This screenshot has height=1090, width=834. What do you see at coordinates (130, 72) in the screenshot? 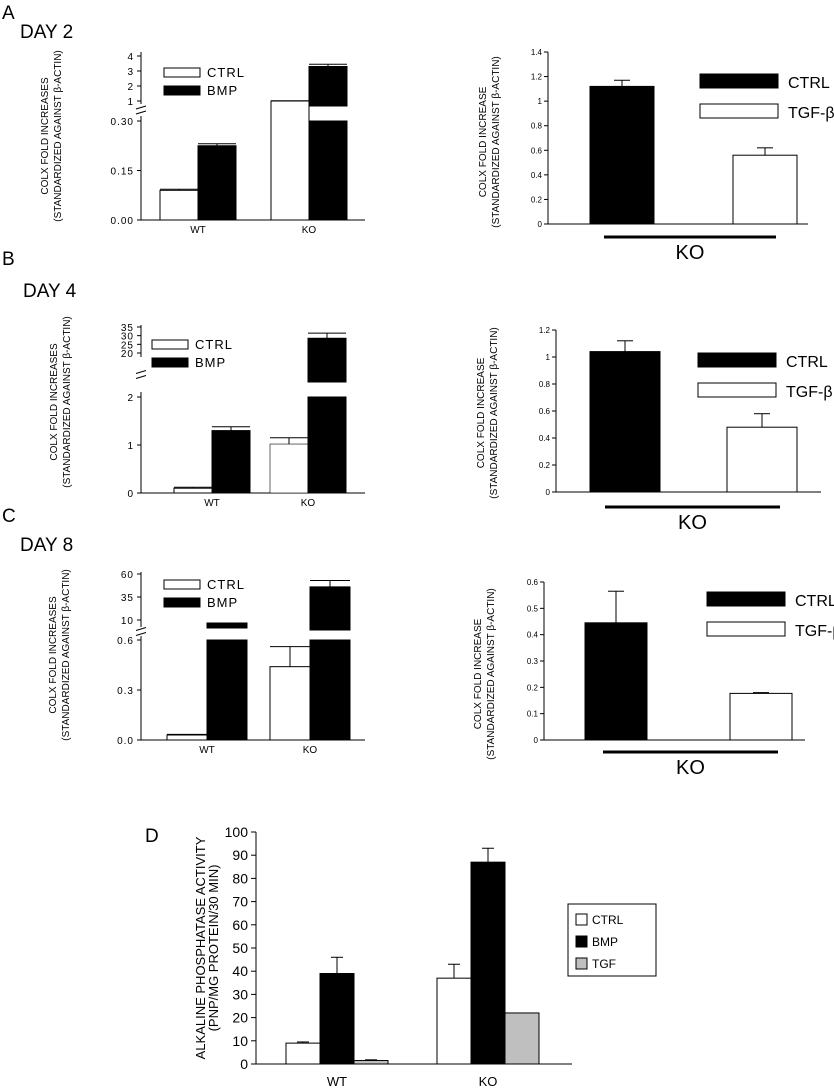
I see `A-left-tick-label-up-2: 3` at bounding box center [130, 72].